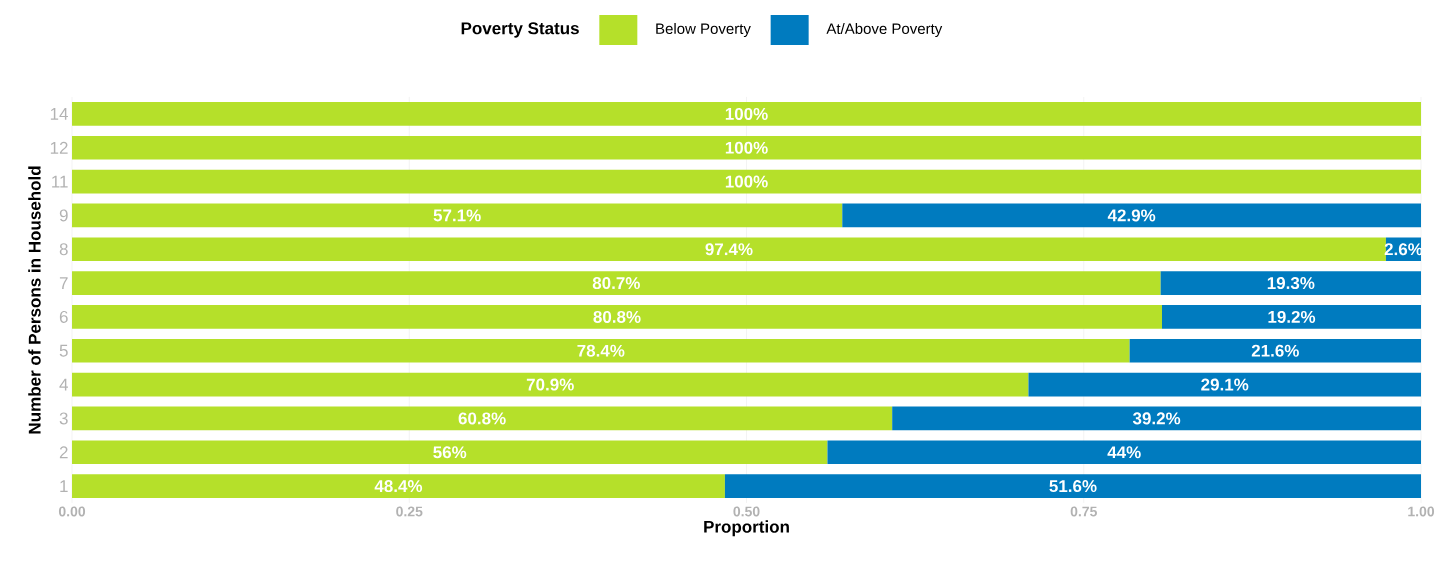  What do you see at coordinates (1083, 511) in the screenshot?
I see `x-tick-label: 0.75` at bounding box center [1083, 511].